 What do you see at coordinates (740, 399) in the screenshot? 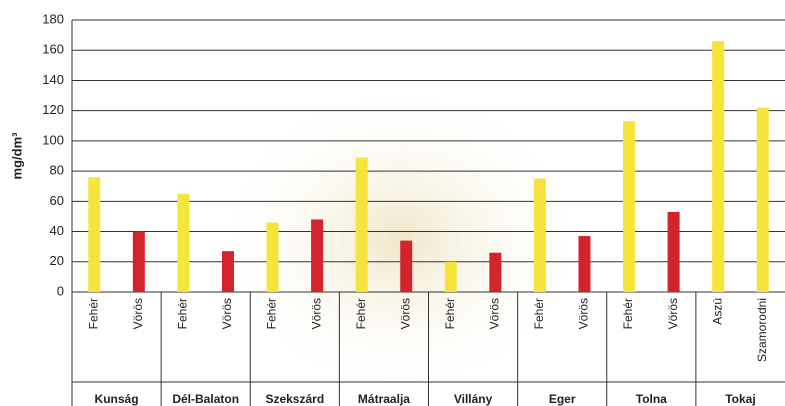
I see `group-label: Tokaj` at bounding box center [740, 399].